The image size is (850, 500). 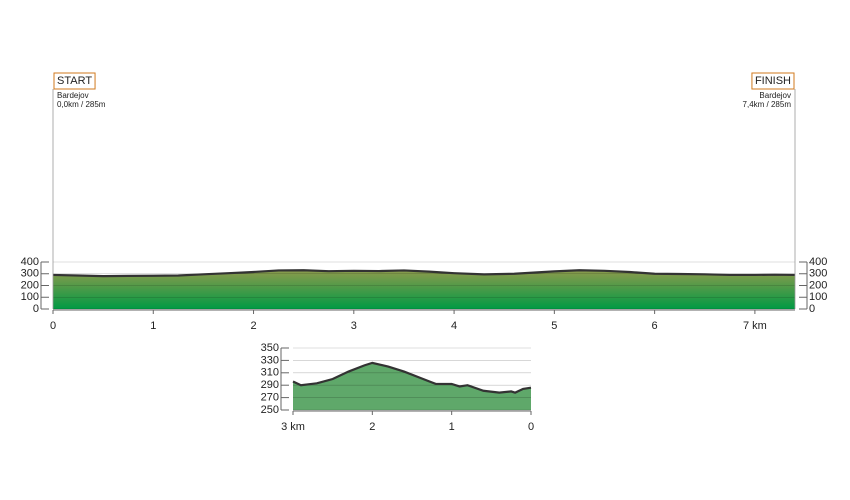 What do you see at coordinates (81, 104) in the screenshot?
I see `marker-info: 0,0km / 285m` at bounding box center [81, 104].